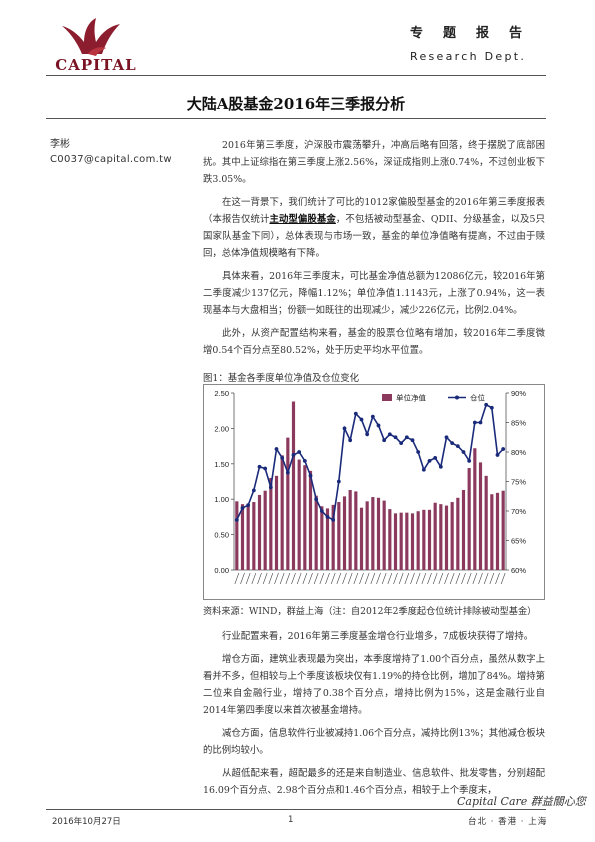 This screenshot has width=595, height=842. I want to click on right-tick-label: 90%, so click(518, 393).